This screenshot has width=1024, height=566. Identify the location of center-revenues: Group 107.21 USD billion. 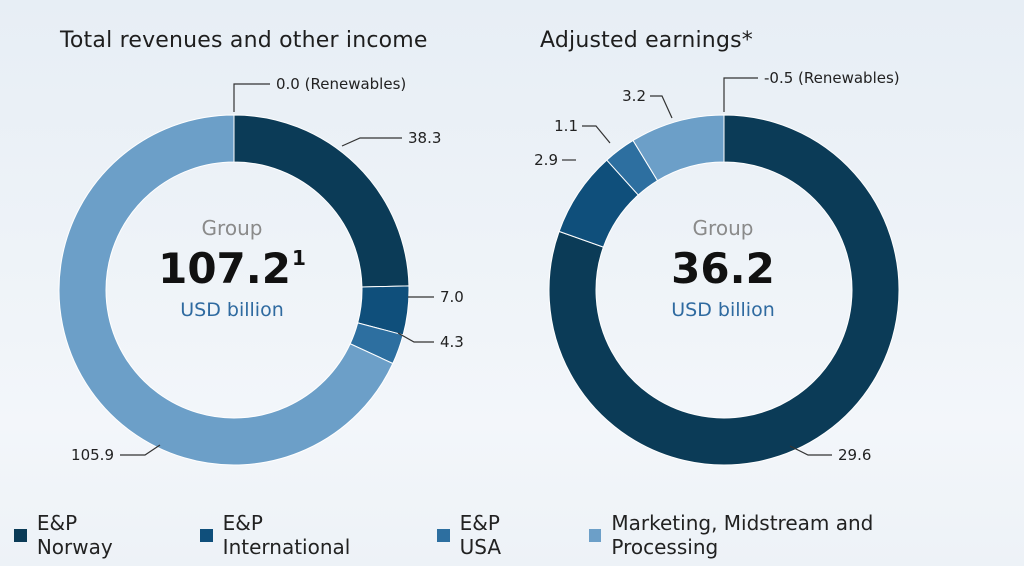
(232, 268).